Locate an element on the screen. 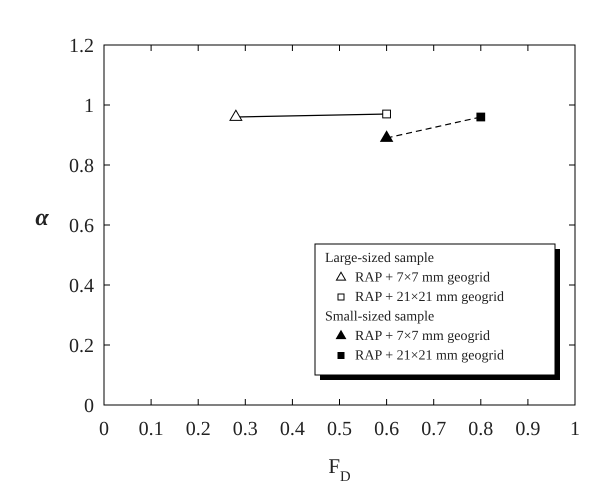 This screenshot has width=594, height=484. y-tick-label: 0.4 is located at coordinates (81, 286).